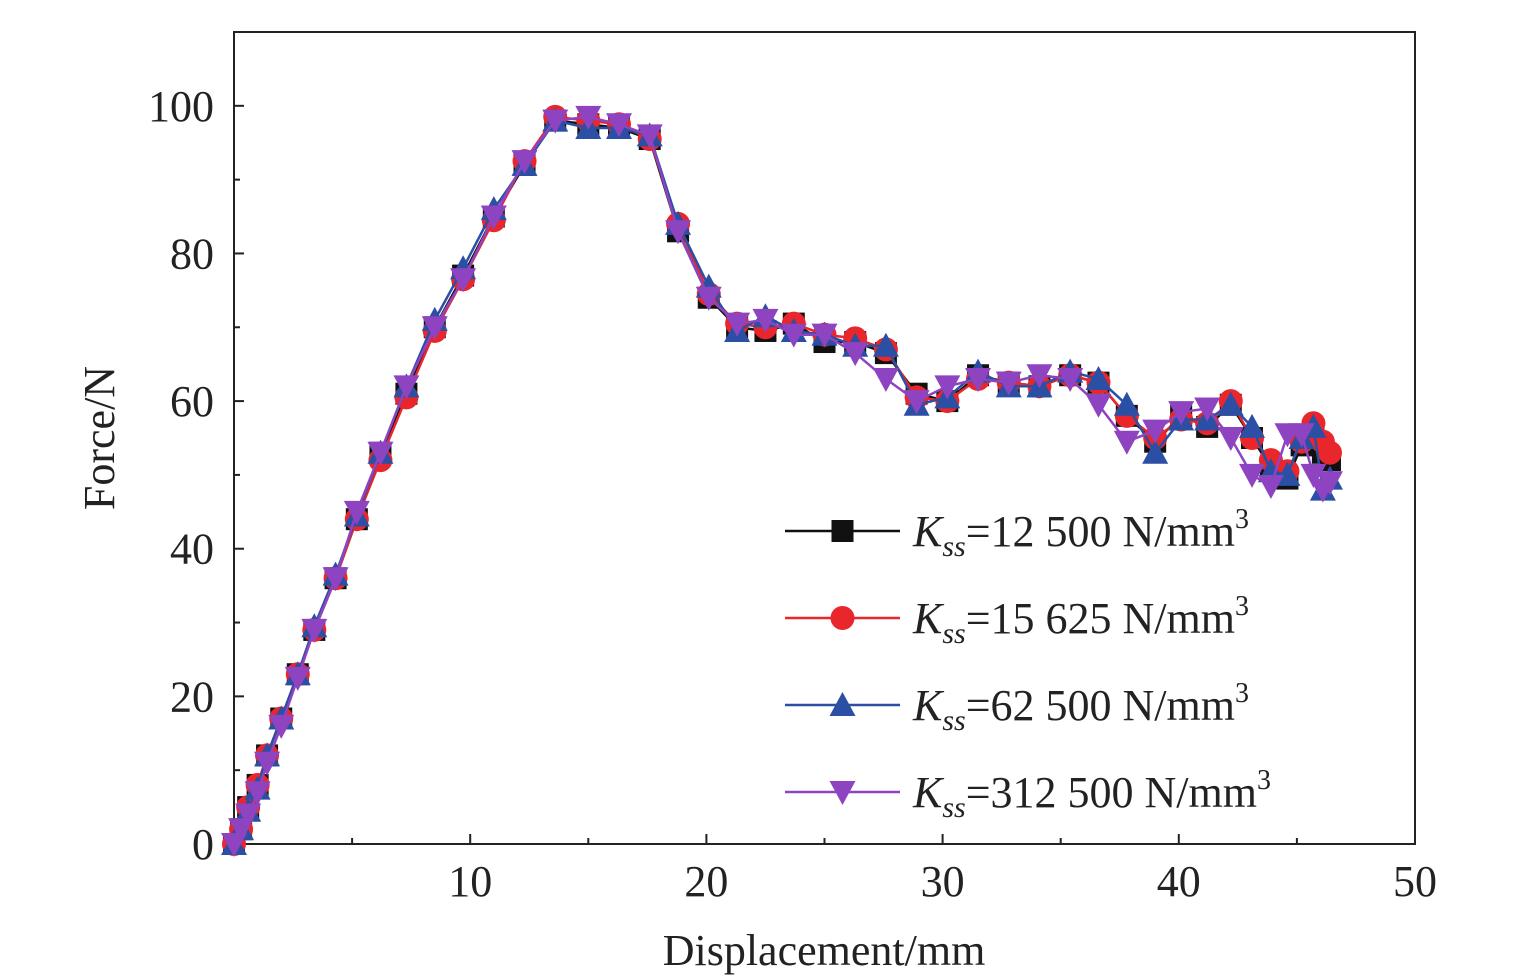 This screenshot has height=980, width=1535. Describe the element at coordinates (470, 881) in the screenshot. I see `x-tick-label: 10` at that location.